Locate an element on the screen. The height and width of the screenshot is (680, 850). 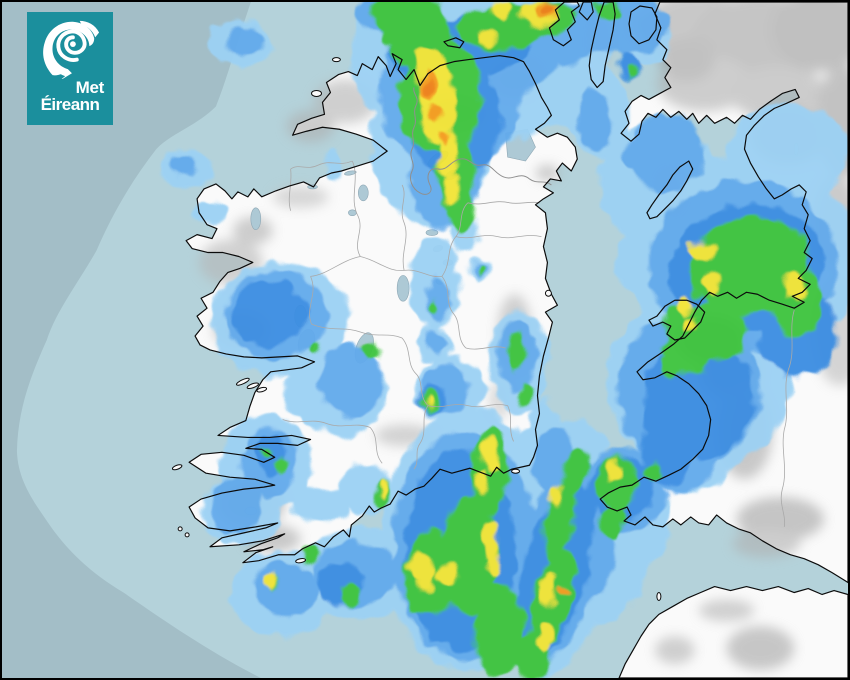
logo-text-met: Met is located at coordinates (90, 87).